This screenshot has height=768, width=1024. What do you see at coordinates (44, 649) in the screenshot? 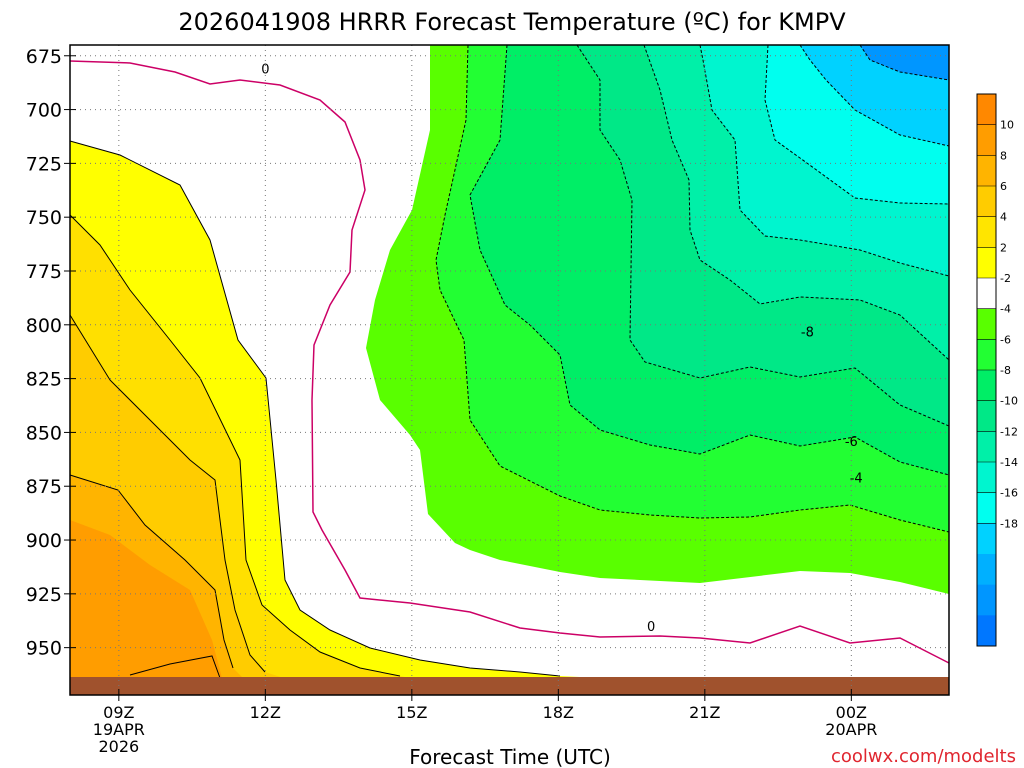
I see `y-tick-label: 950` at bounding box center [44, 649].